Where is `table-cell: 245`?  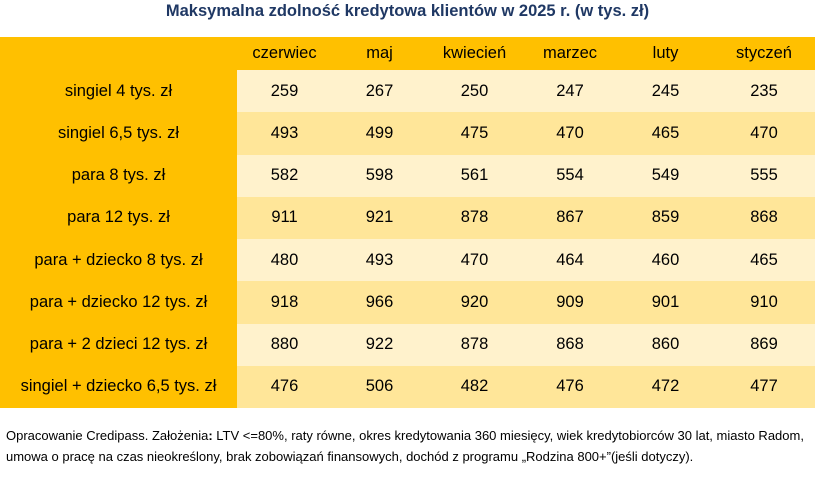
table-cell: 245 is located at coordinates (665, 91).